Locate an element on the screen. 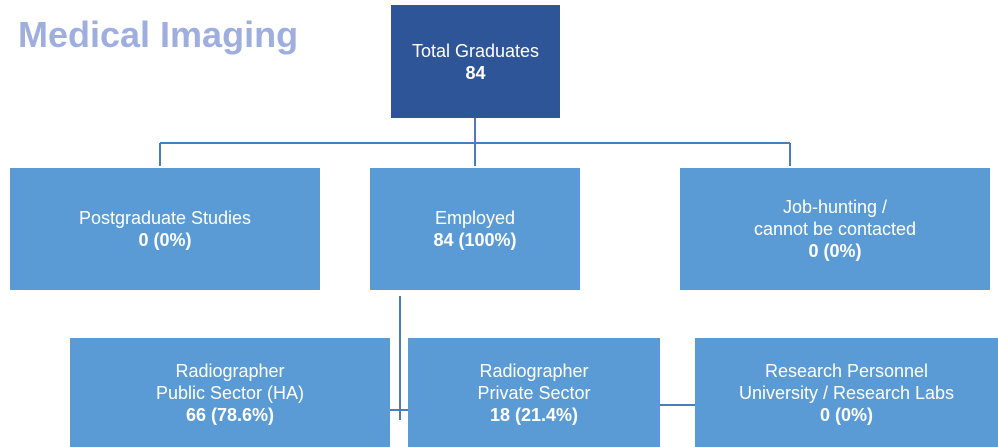 Image resolution: width=998 pixels, height=447 pixels. node-box: Total Graduates 84 is located at coordinates (475, 61).